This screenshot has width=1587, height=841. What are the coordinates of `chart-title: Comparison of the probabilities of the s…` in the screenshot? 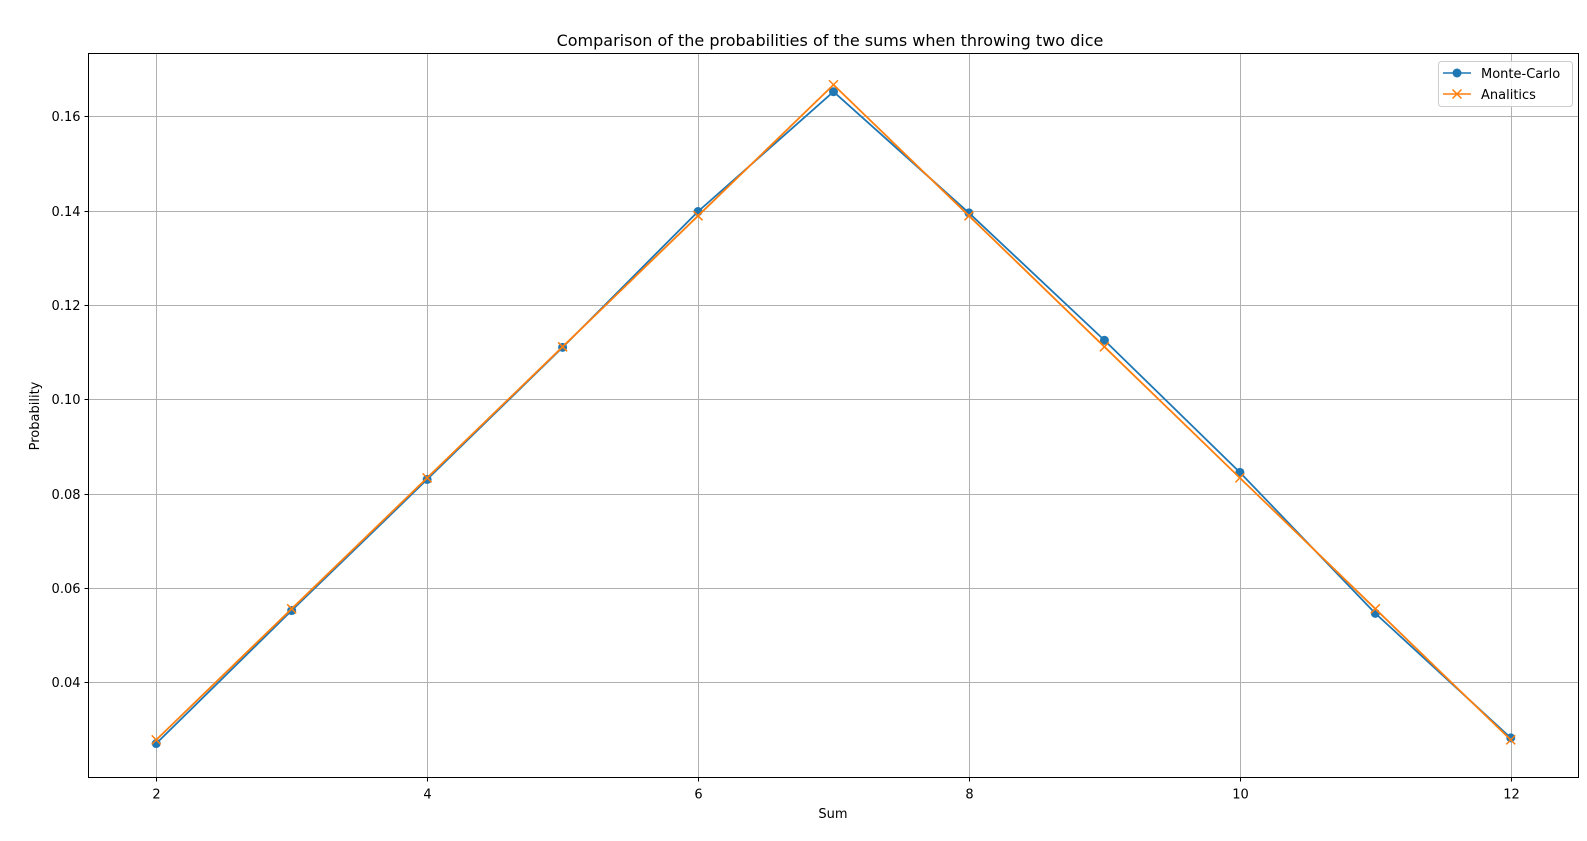 It's located at (830, 40).